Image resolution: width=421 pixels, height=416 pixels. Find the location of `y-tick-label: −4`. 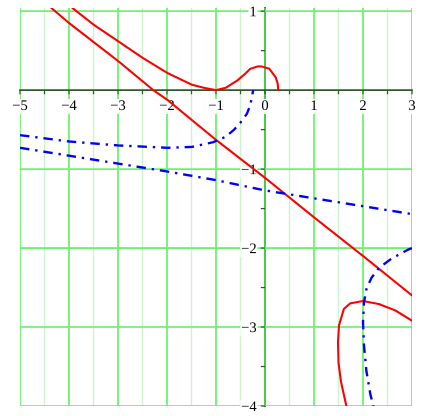

y-tick-label: −4 is located at coordinates (249, 406).